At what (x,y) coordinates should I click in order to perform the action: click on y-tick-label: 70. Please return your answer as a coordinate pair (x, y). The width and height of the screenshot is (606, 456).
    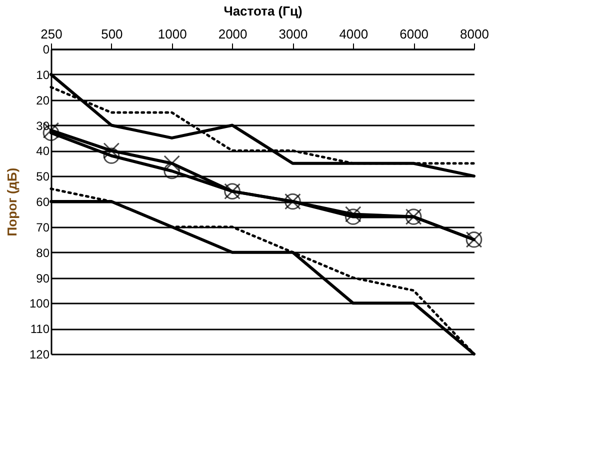
    Looking at the image, I should click on (43, 227).